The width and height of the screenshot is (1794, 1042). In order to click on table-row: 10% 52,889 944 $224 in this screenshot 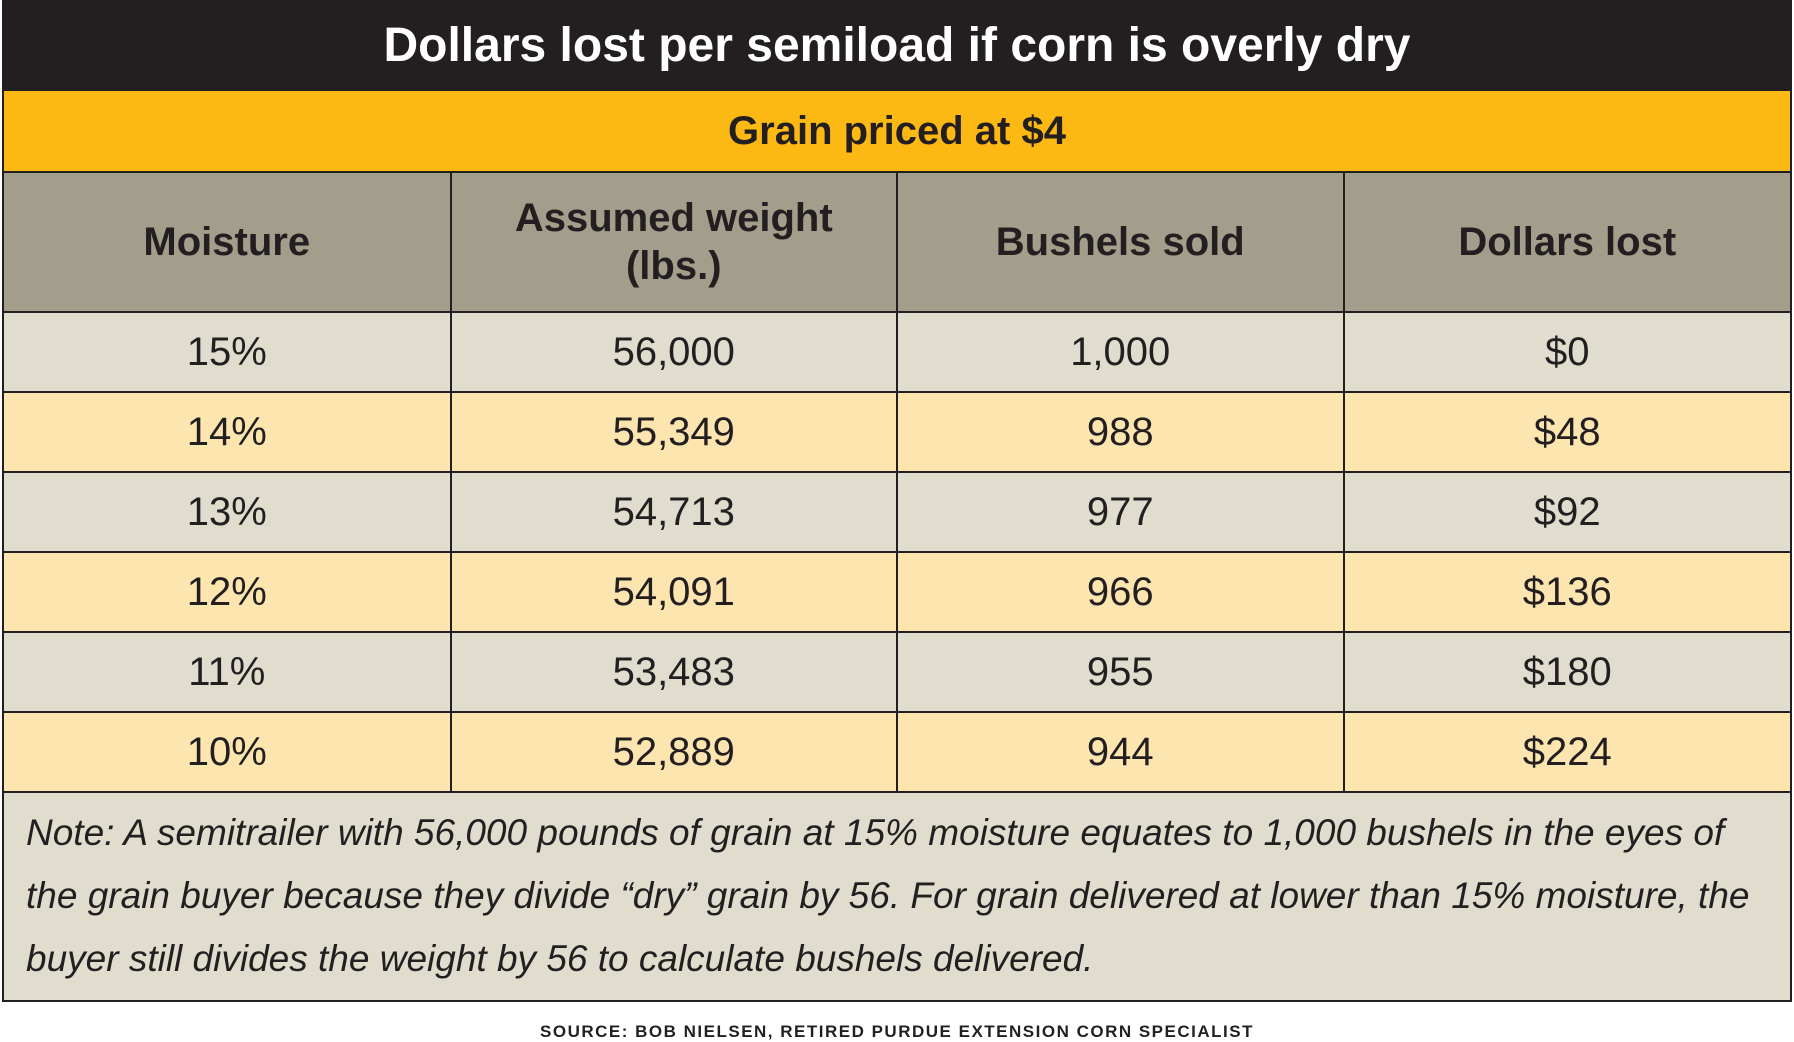, I will do `click(897, 752)`.